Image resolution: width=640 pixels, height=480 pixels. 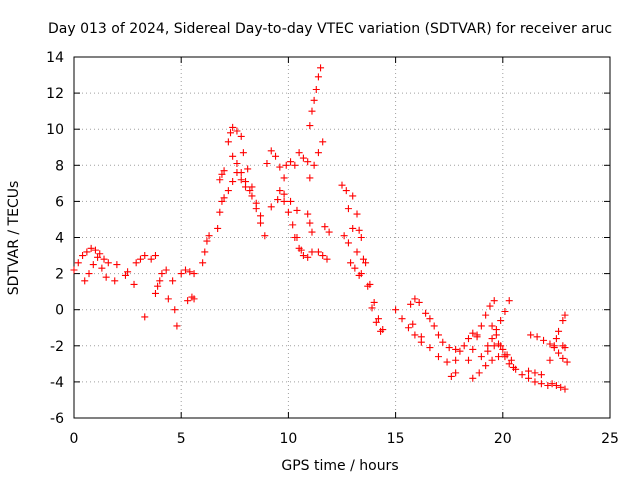 What do you see at coordinates (59, 311) in the screenshot?
I see `y-tick-label: 0` at bounding box center [59, 311].